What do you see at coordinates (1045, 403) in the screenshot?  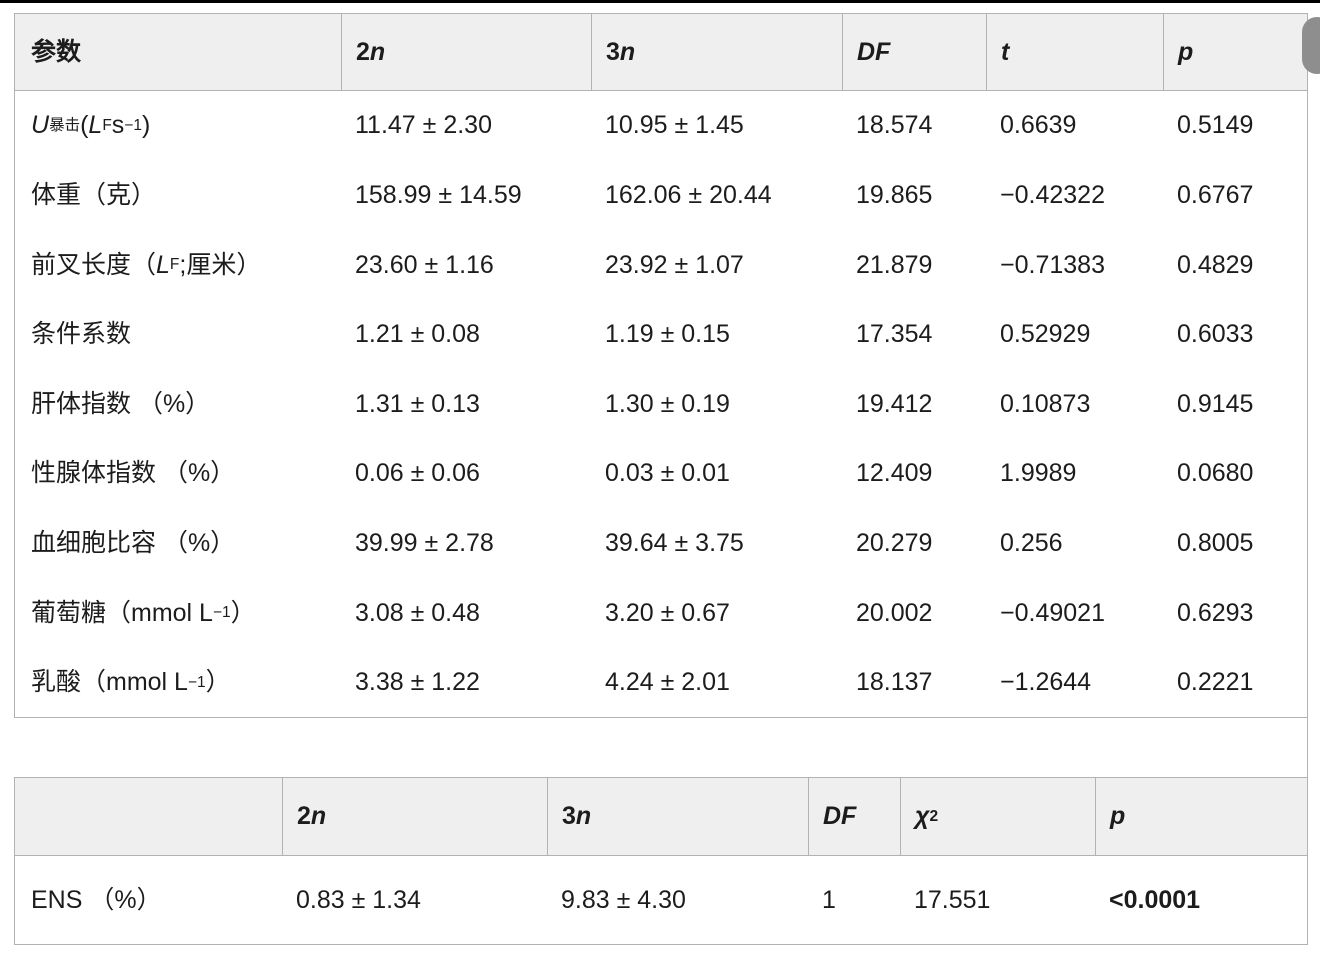 I see `table-cell: 0.10873` at bounding box center [1045, 403].